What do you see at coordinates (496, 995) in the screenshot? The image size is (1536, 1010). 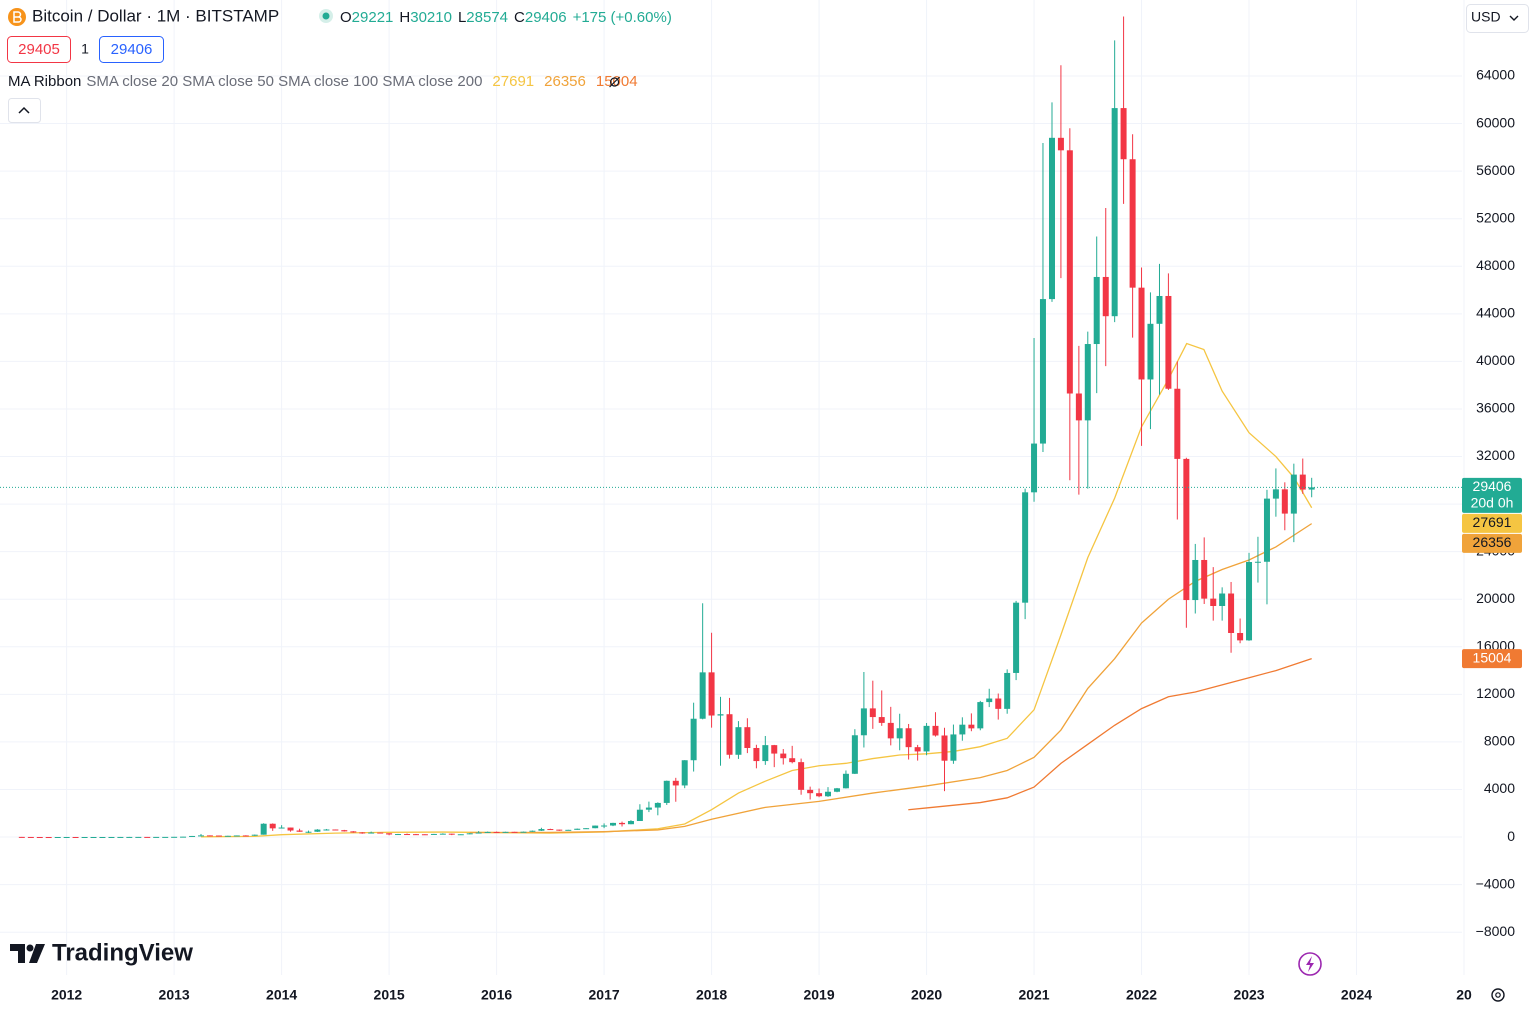 I see `x-tick-label: 2016` at bounding box center [496, 995].